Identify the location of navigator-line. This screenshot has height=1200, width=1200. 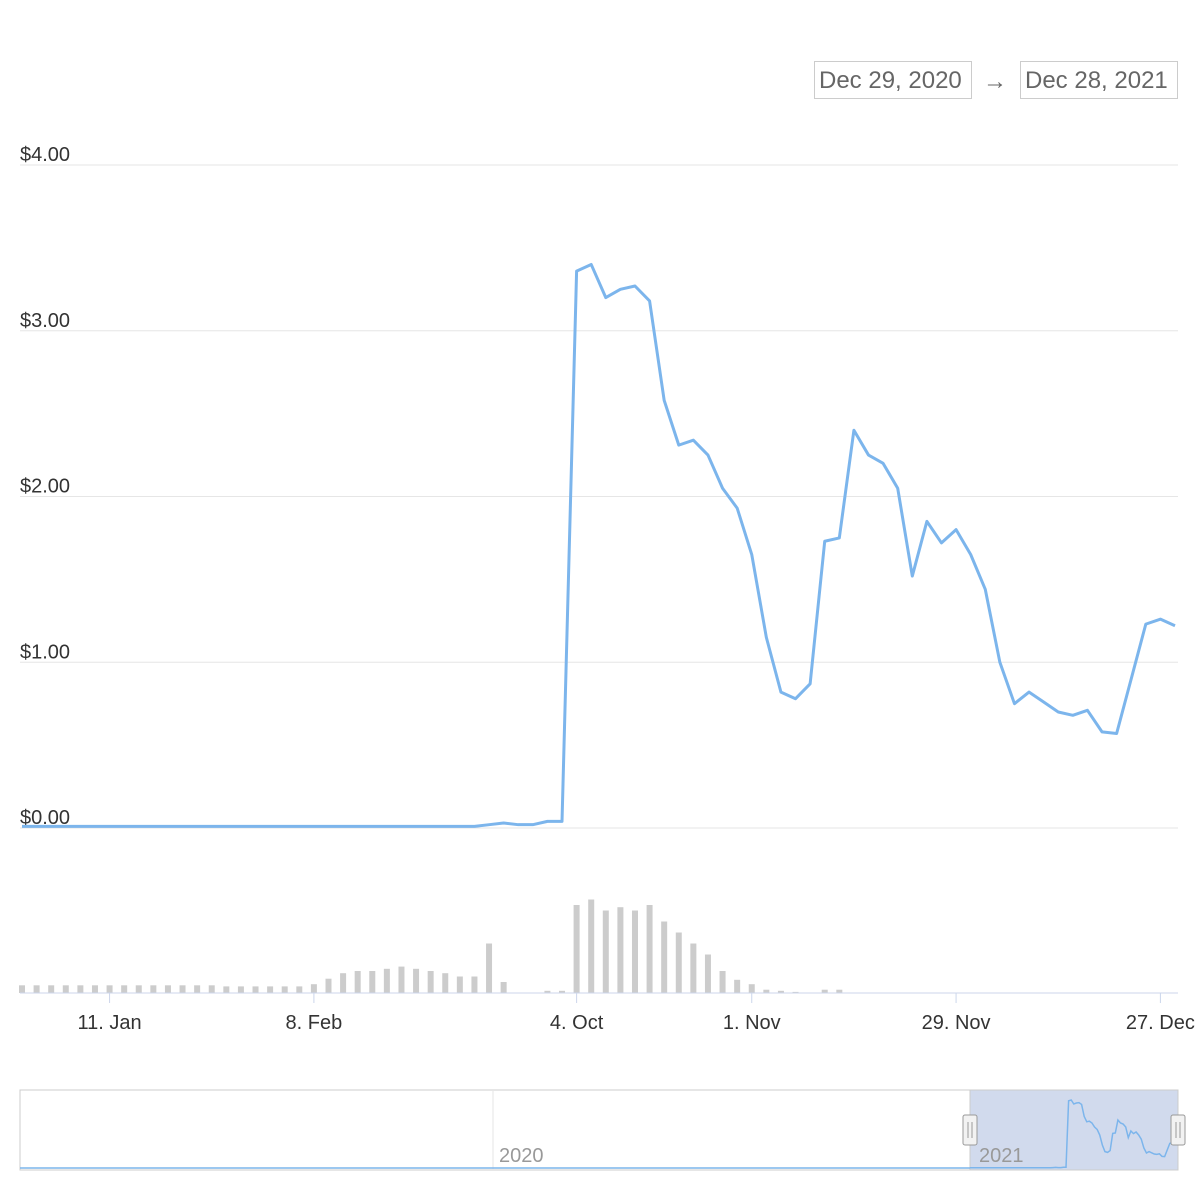
(1073, 1134).